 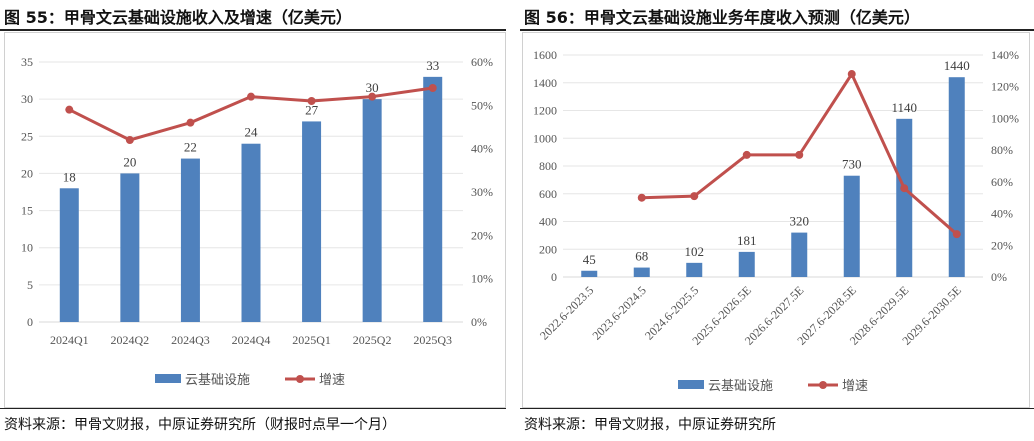 What do you see at coordinates (548, 166) in the screenshot?
I see `y-tick-label: 800` at bounding box center [548, 166].